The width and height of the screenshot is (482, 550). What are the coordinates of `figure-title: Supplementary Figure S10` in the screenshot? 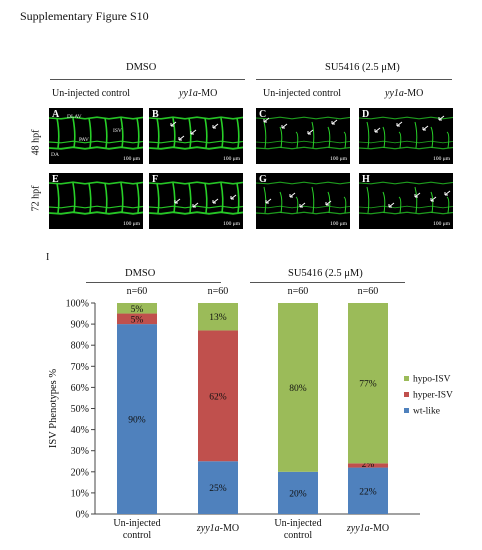 It's located at (84, 16).